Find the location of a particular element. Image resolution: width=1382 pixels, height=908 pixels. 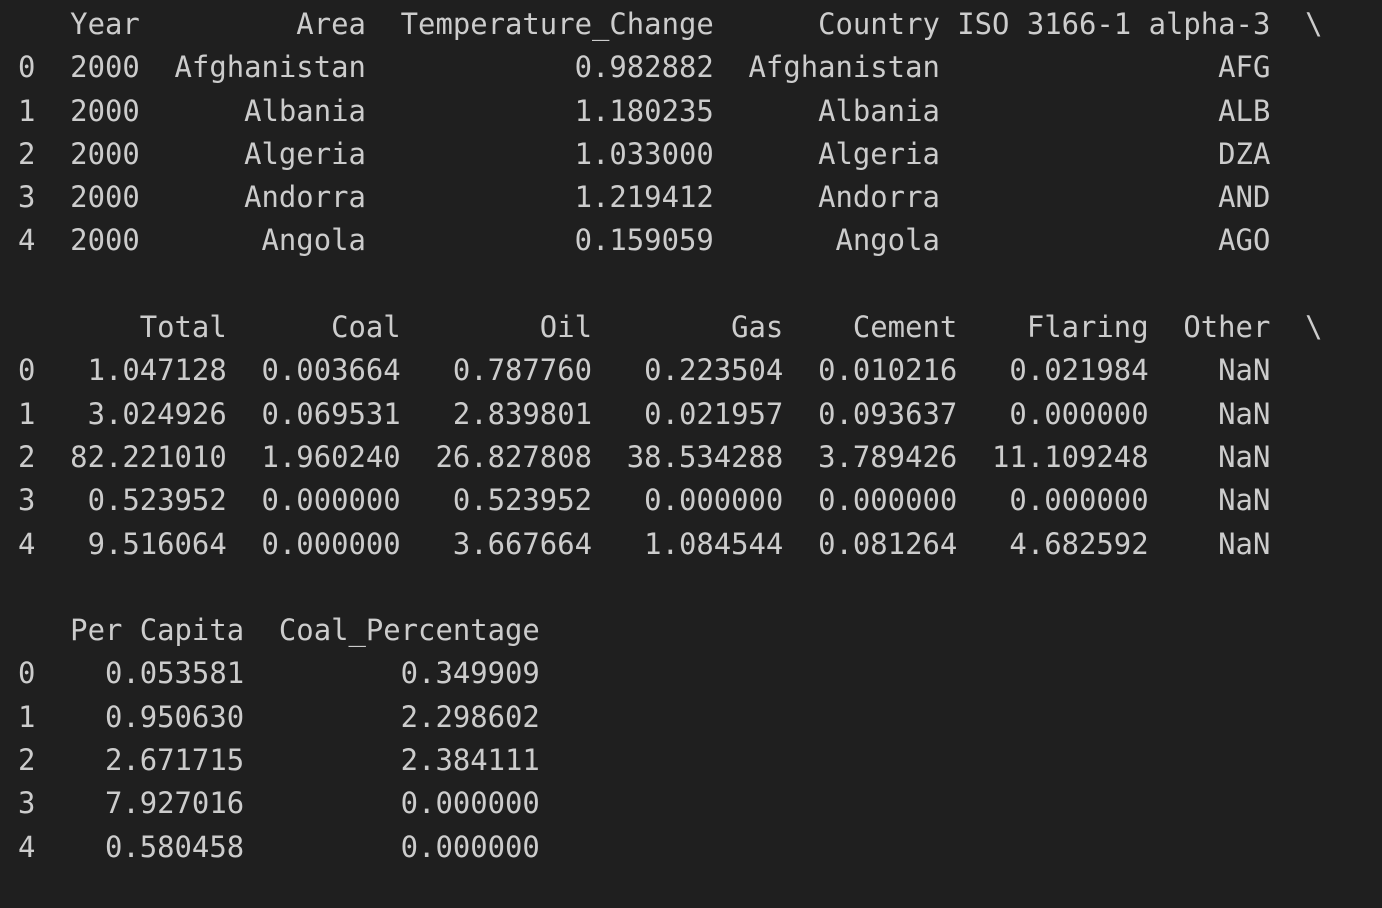

table-row: 3 7.927016 0.000000 is located at coordinates (296, 803).